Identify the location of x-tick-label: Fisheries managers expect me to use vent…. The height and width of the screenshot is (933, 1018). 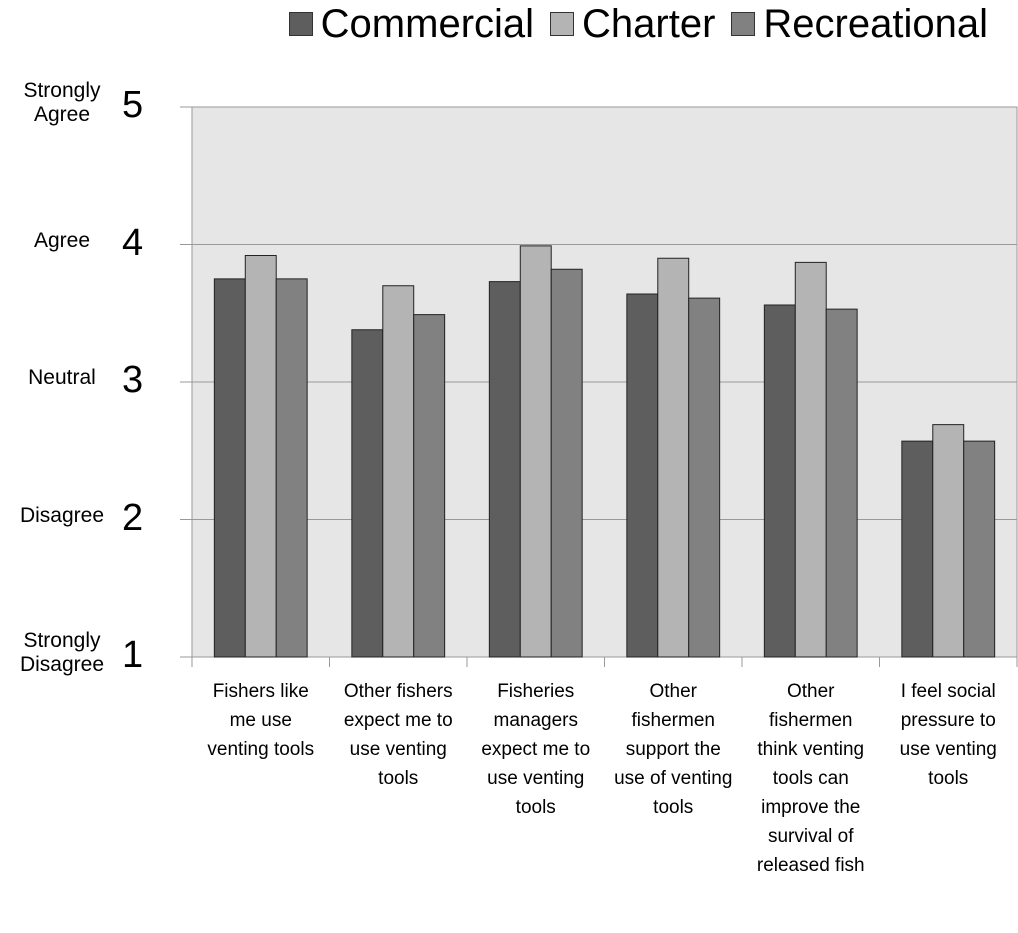
(536, 749).